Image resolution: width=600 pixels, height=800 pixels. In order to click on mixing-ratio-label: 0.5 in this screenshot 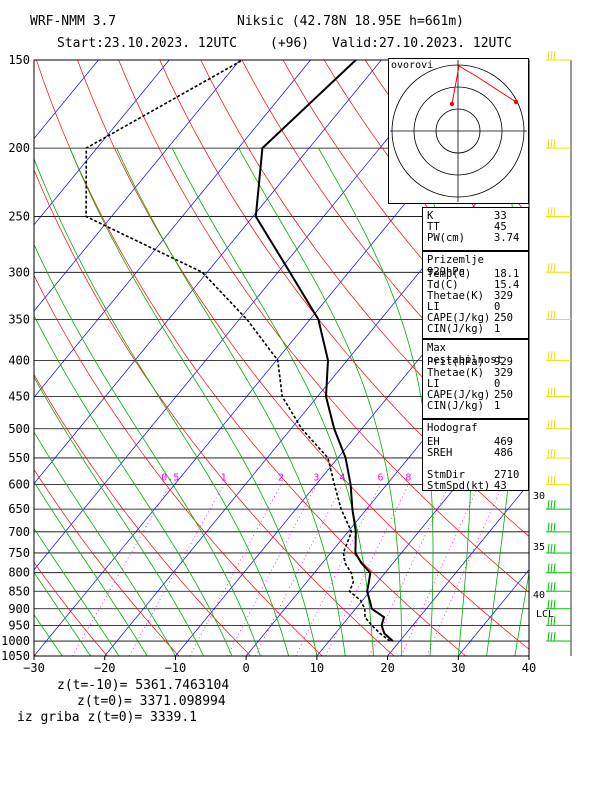, I will do `click(170, 478)`.